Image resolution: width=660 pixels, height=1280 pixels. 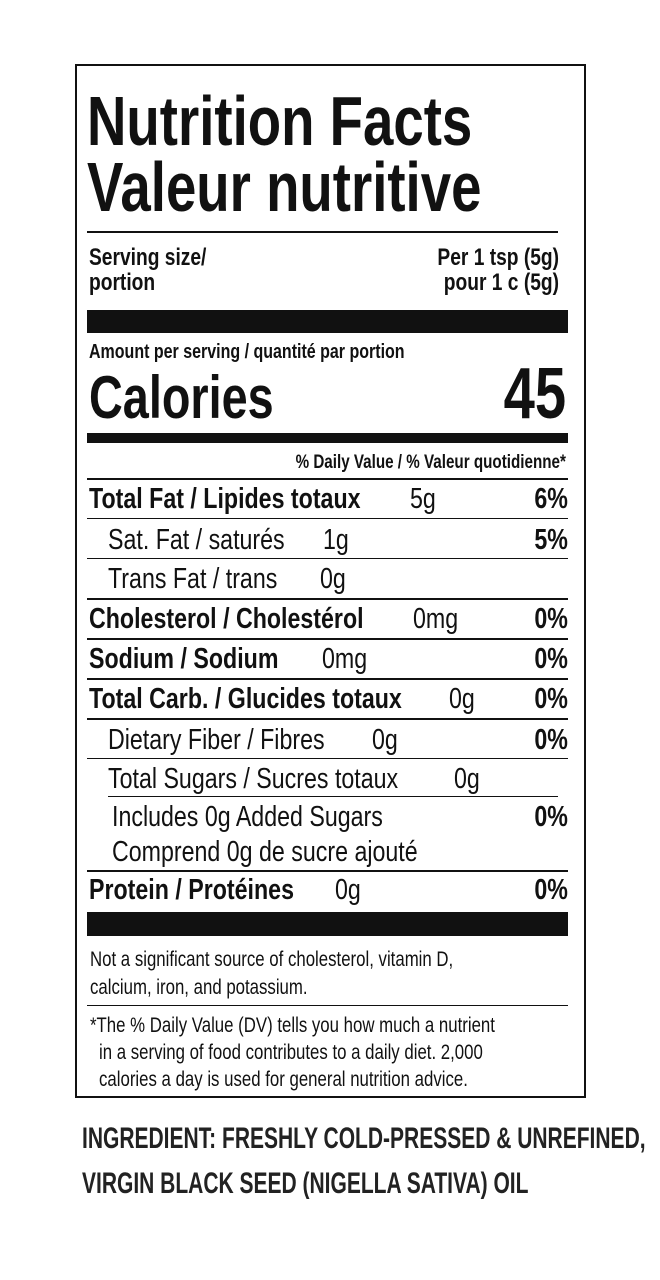 I want to click on row-amount: 5g, so click(x=423, y=499).